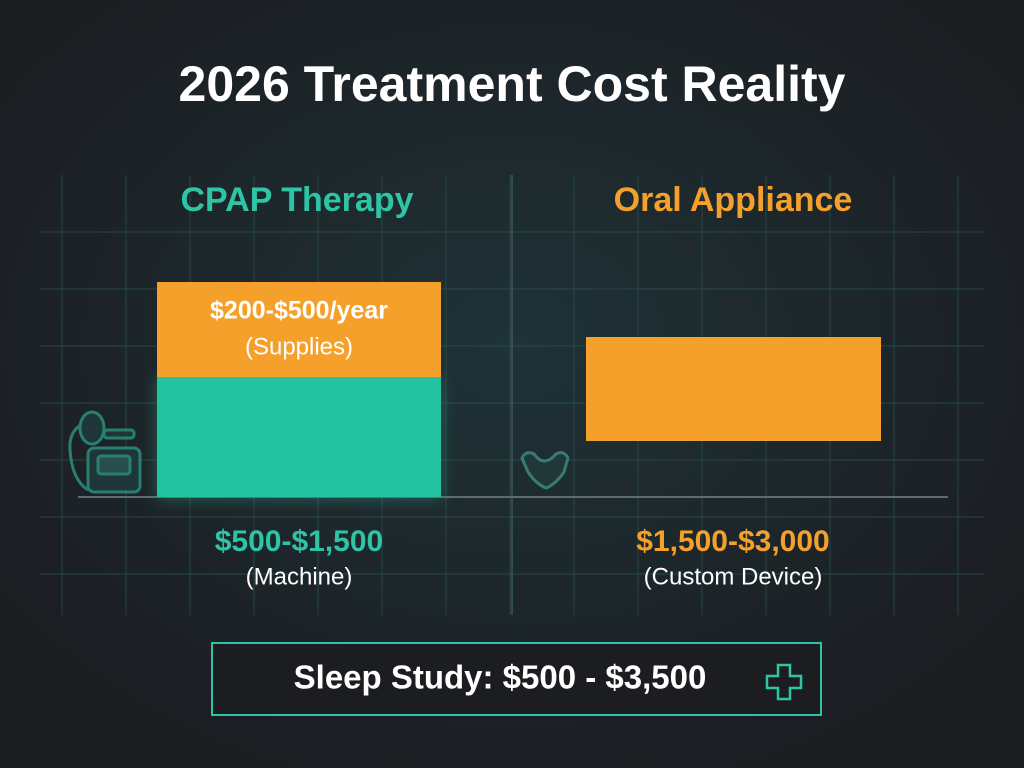 The width and height of the screenshot is (1024, 768). Describe the element at coordinates (733, 389) in the screenshot. I see `appliance-block` at that location.